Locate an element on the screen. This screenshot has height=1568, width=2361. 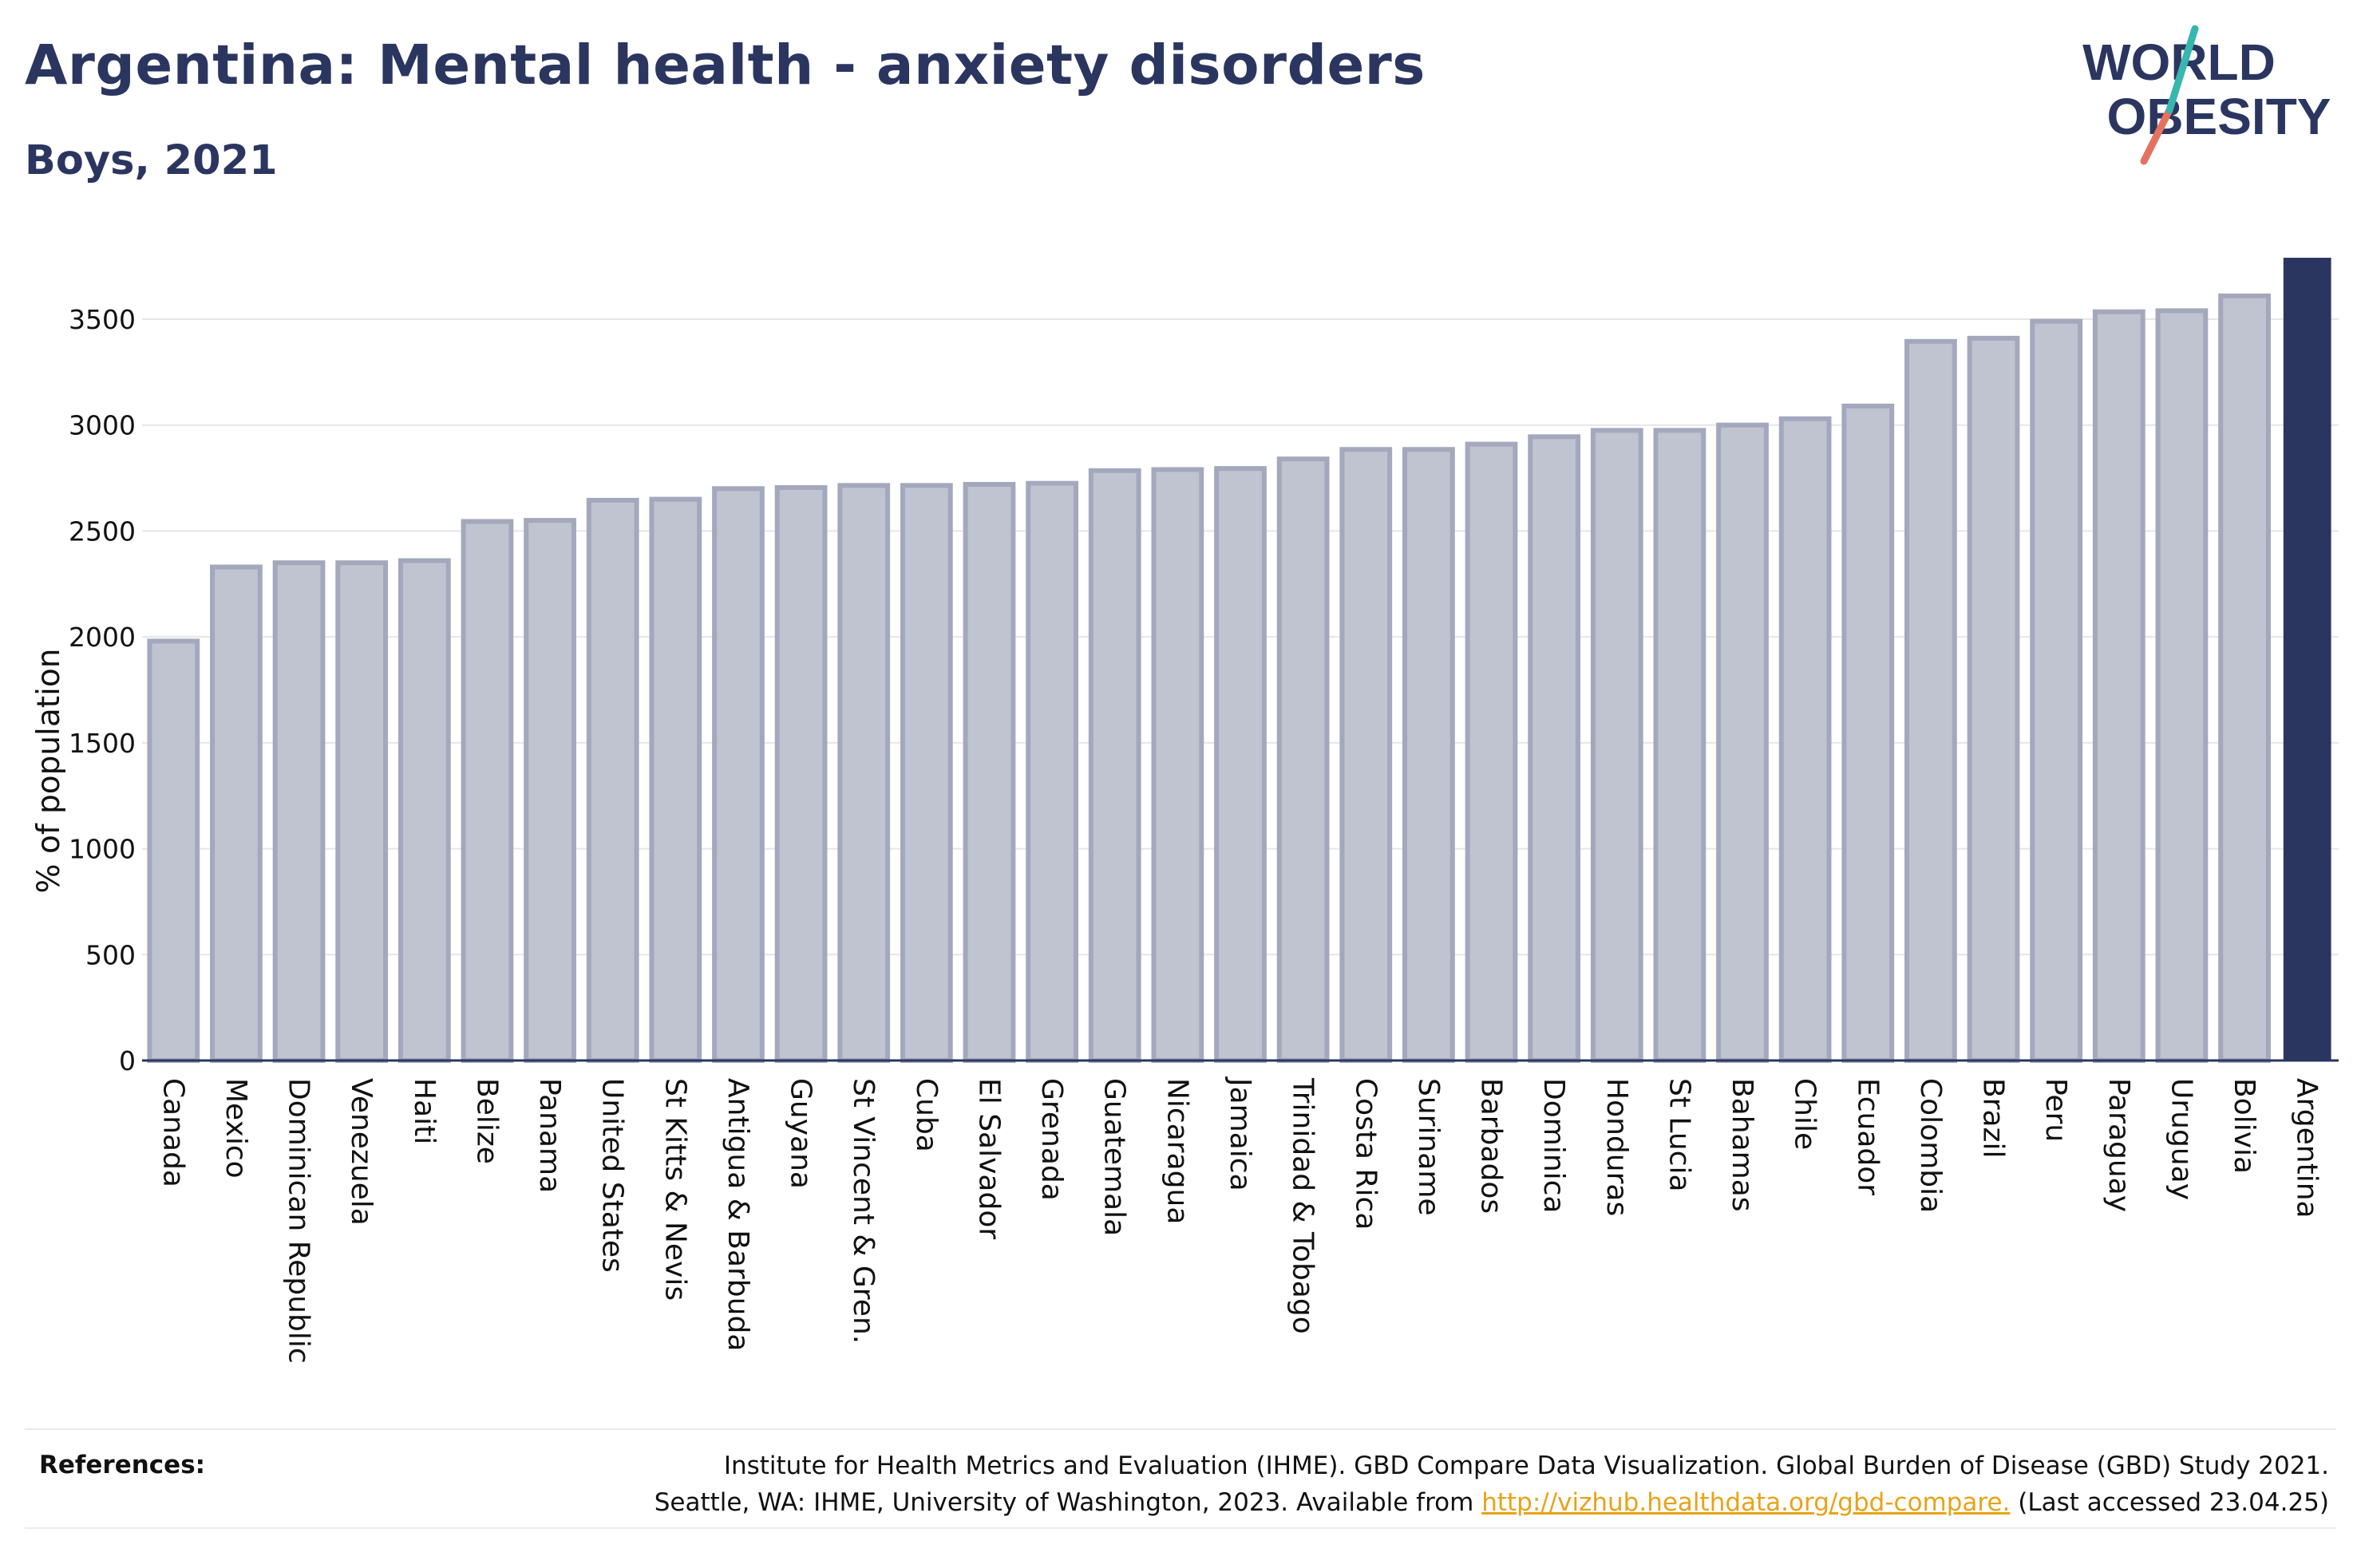
x-tick-label: Uruguay is located at coordinates (2181, 1139).